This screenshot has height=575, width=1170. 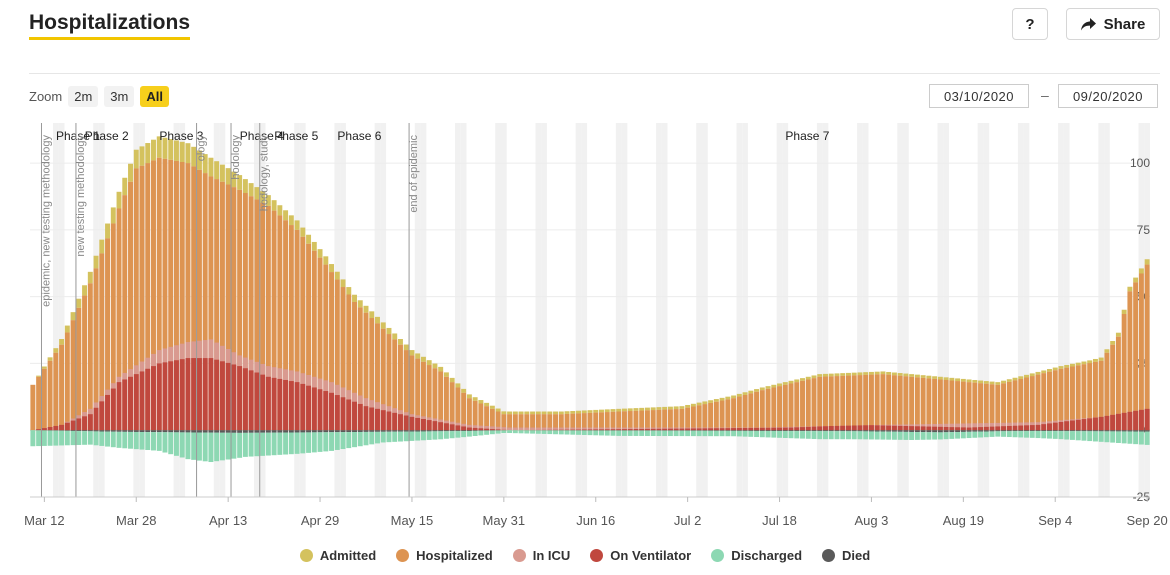 I want to click on zoom-all-button: All, so click(x=154, y=96).